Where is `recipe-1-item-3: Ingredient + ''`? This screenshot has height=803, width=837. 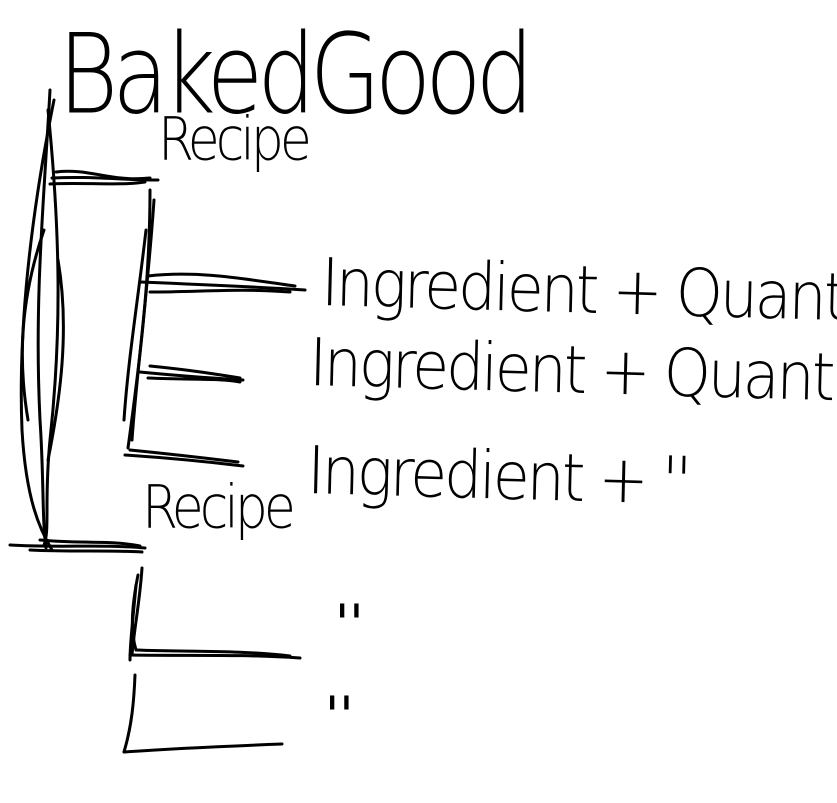
recipe-1-item-3: Ingredient + '' is located at coordinates (498, 476).